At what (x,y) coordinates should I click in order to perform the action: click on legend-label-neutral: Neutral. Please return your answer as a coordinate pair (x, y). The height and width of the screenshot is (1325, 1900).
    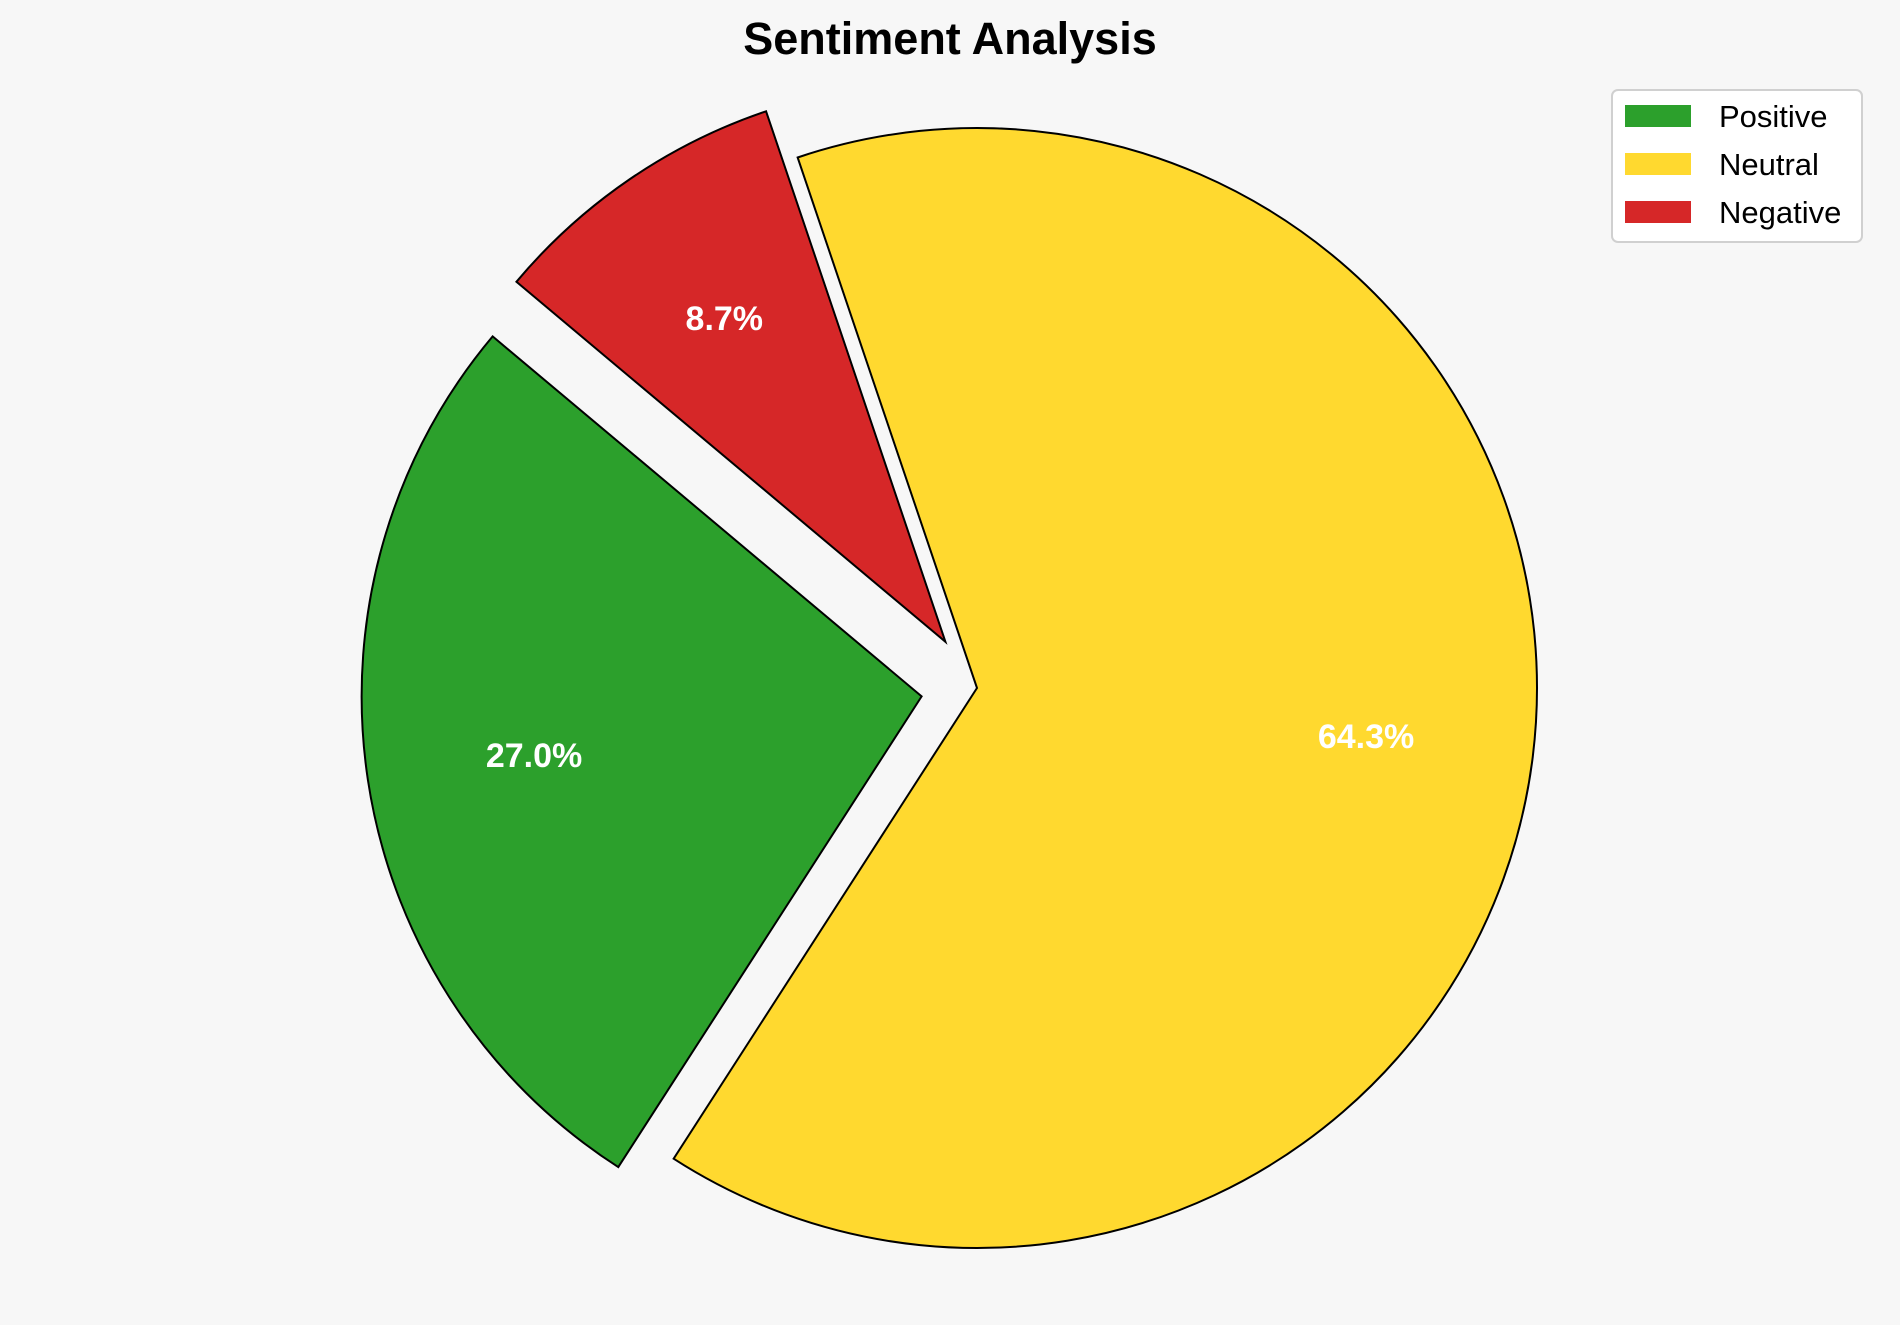
    Looking at the image, I should click on (1769, 164).